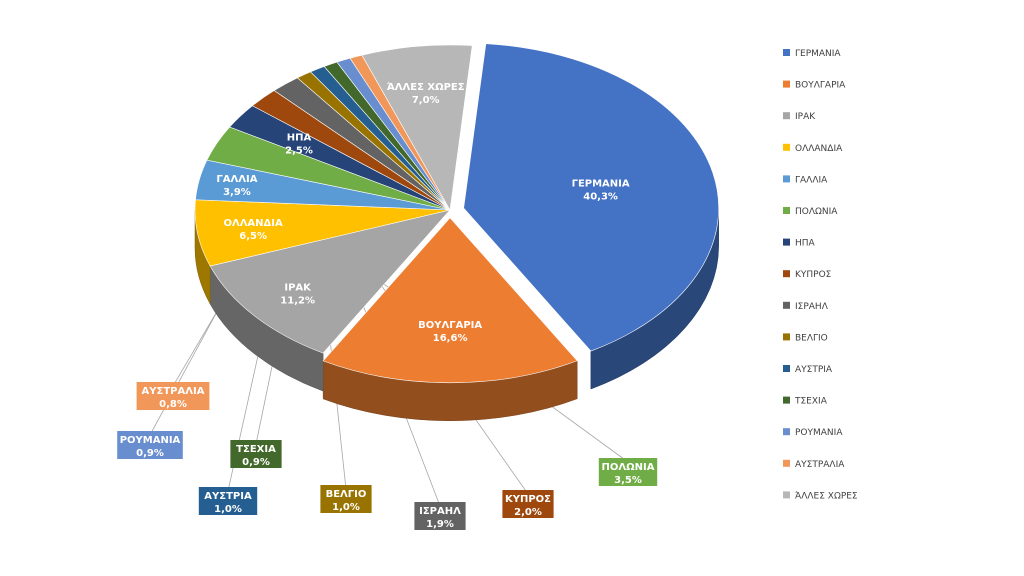 This screenshot has height=576, width=1024. Describe the element at coordinates (299, 137) in the screenshot. I see `slice-ηπα-label: ΗΠΑ` at that location.